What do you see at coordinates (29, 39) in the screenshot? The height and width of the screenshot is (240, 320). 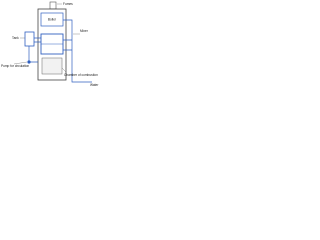 I see `side-tank` at bounding box center [29, 39].